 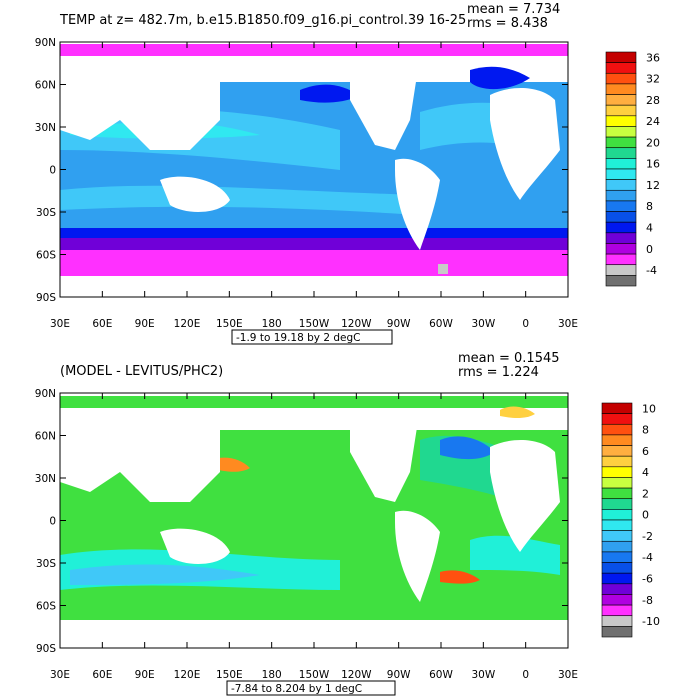 What do you see at coordinates (356, 675) in the screenshot?
I see `lon-label: 120W` at bounding box center [356, 675].